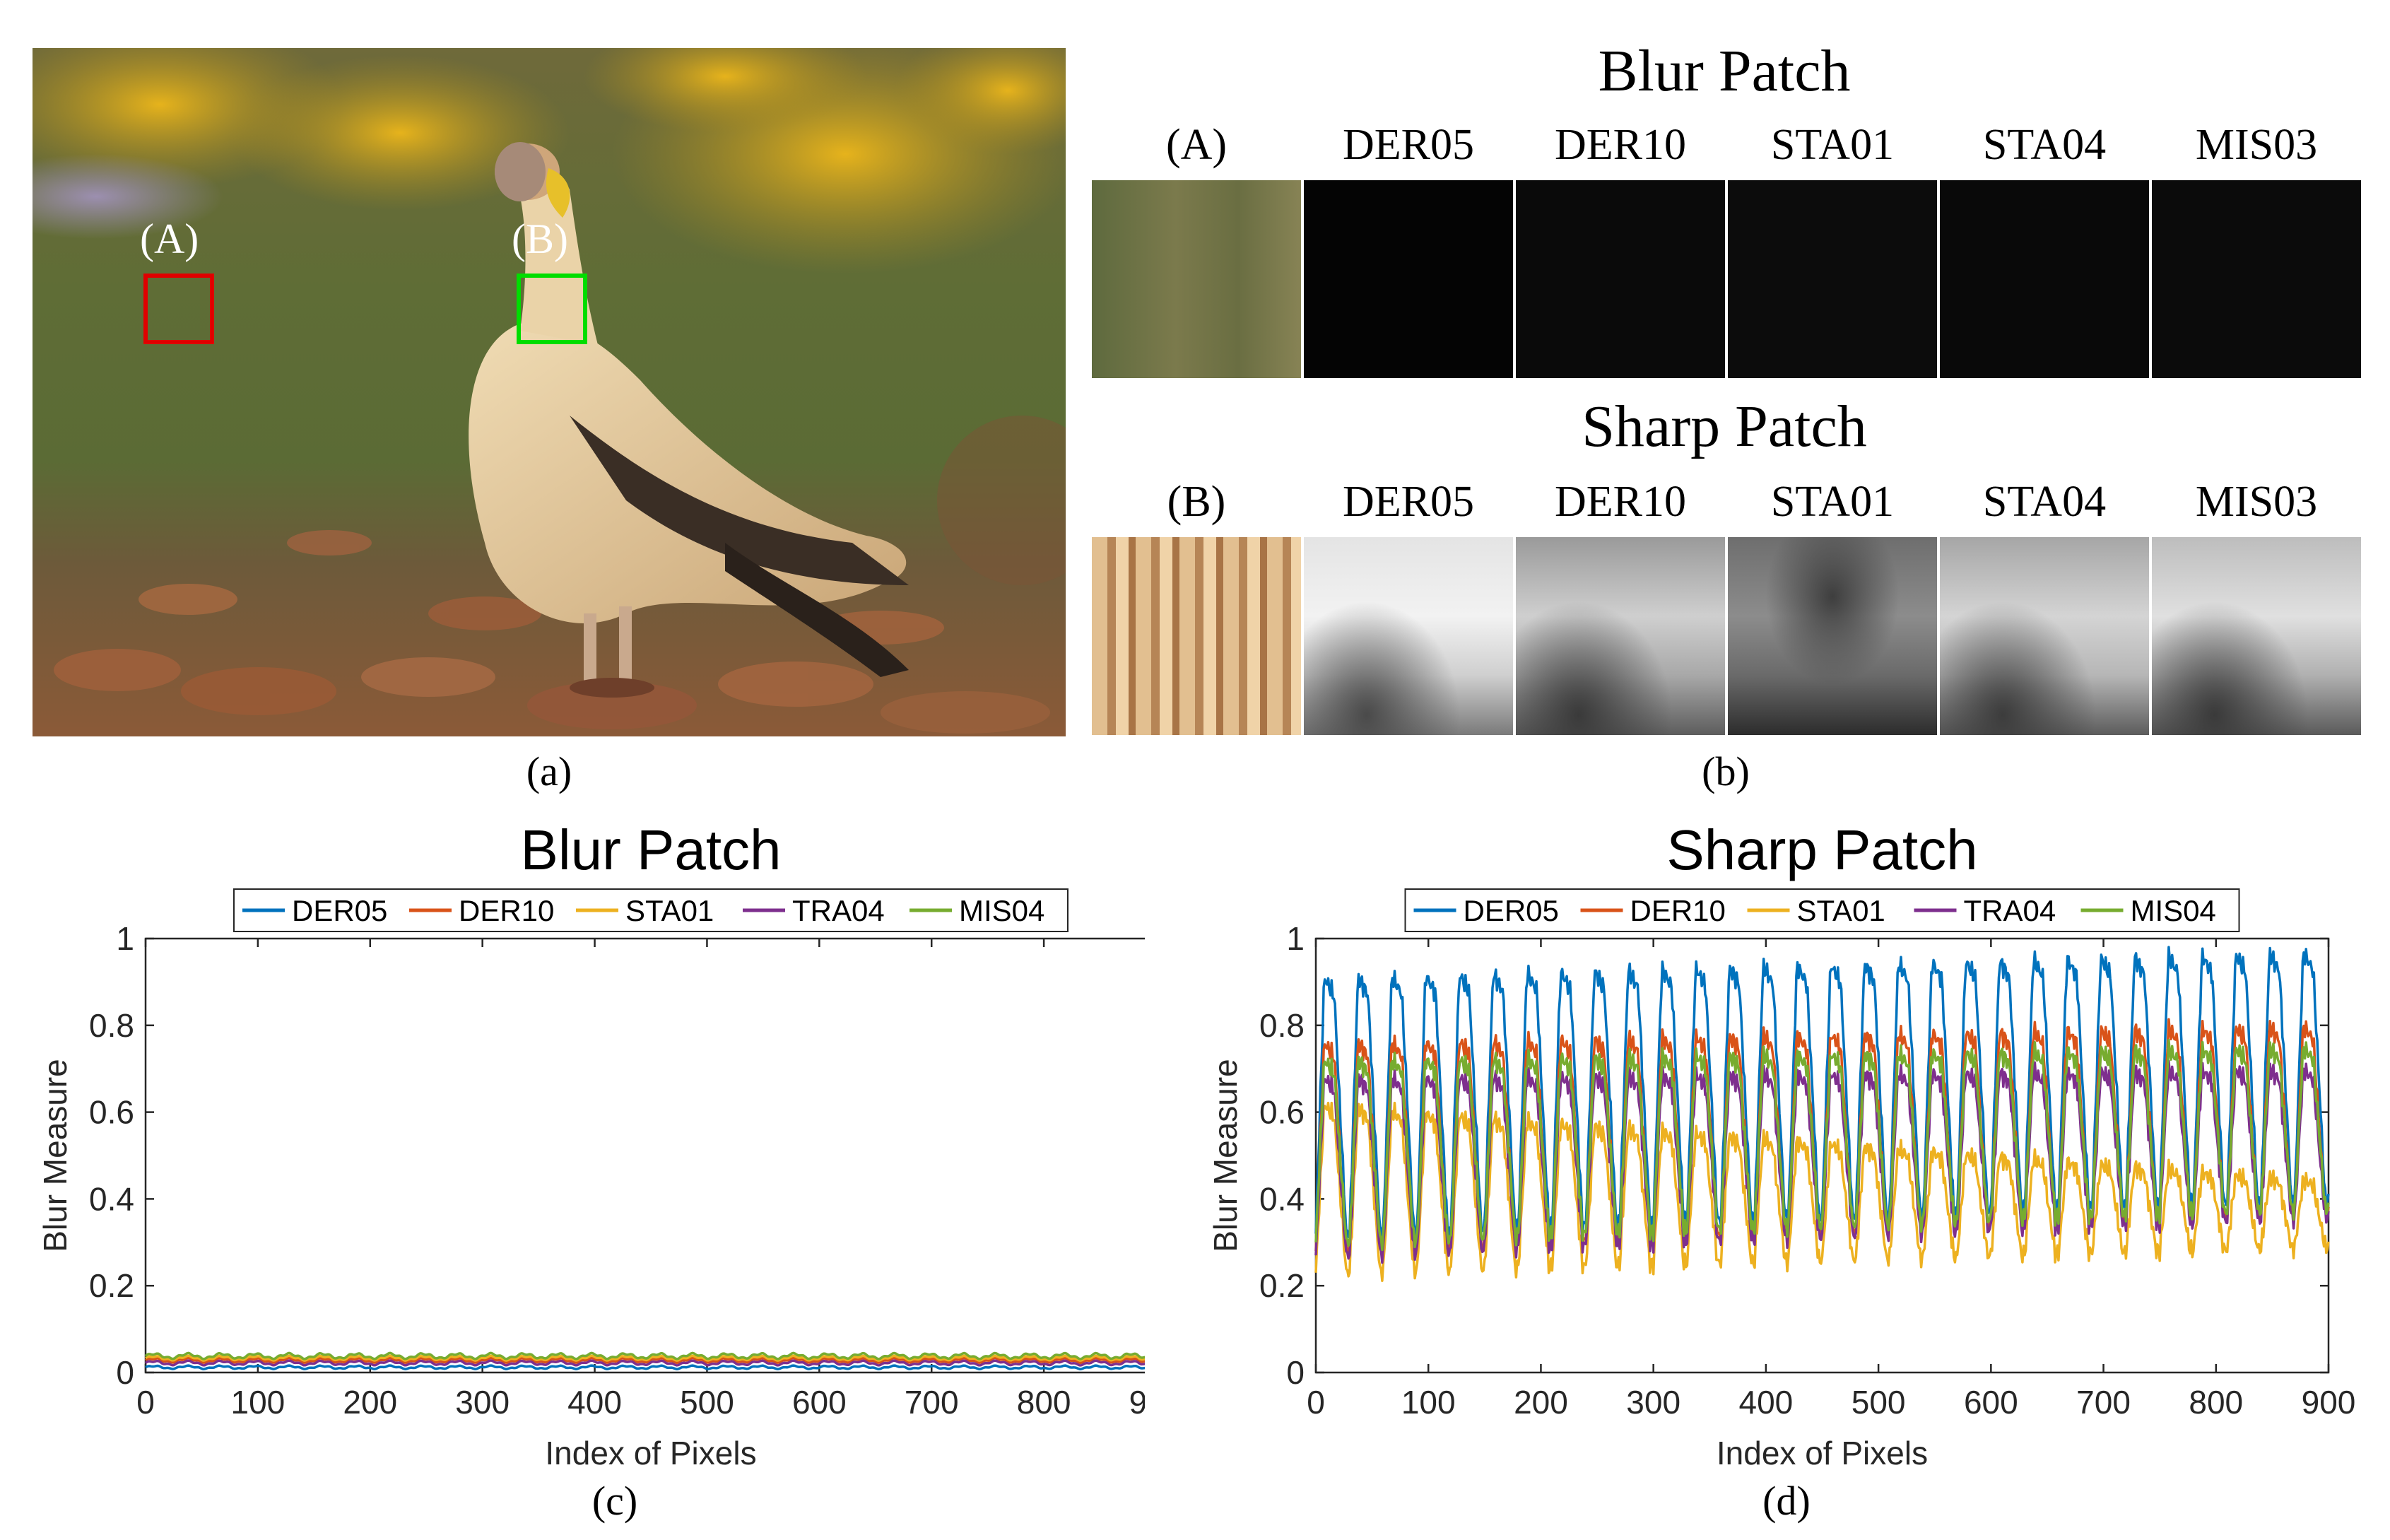 The width and height of the screenshot is (2390, 1540). Describe the element at coordinates (1408, 279) in the screenshot. I see `blur-patch-der05` at that location.